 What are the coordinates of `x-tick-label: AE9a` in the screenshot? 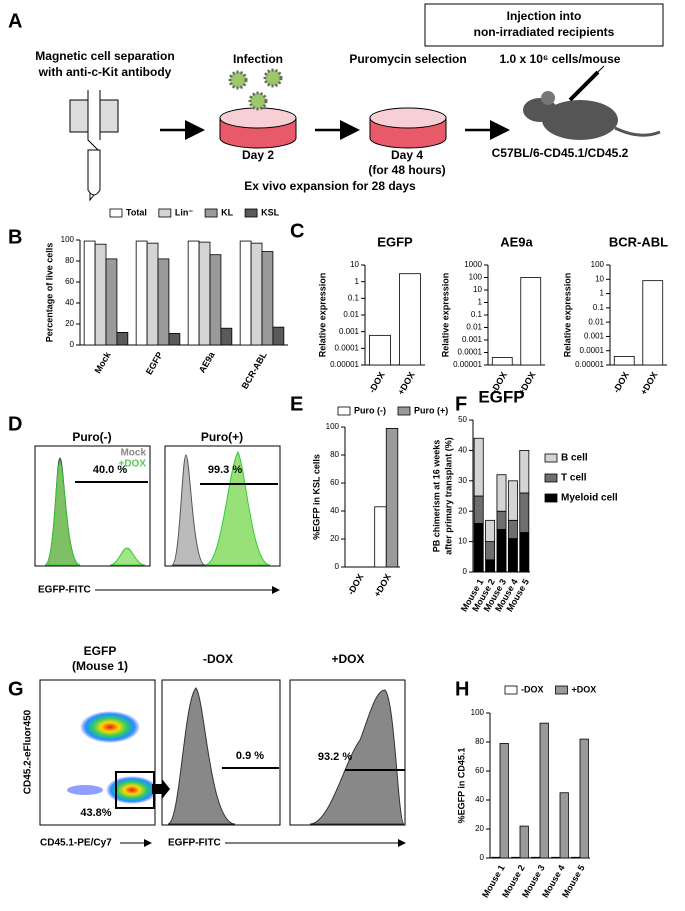 It's located at (207, 361).